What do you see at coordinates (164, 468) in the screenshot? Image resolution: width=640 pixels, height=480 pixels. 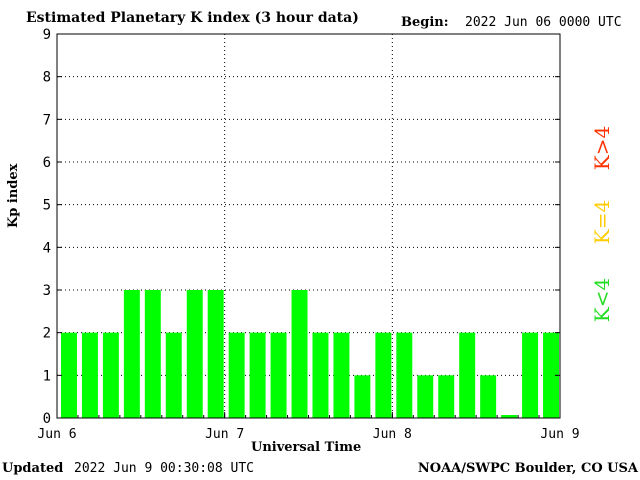 I see `updated-value: 2022 Jun 9 00:30:08 UTC` at bounding box center [164, 468].